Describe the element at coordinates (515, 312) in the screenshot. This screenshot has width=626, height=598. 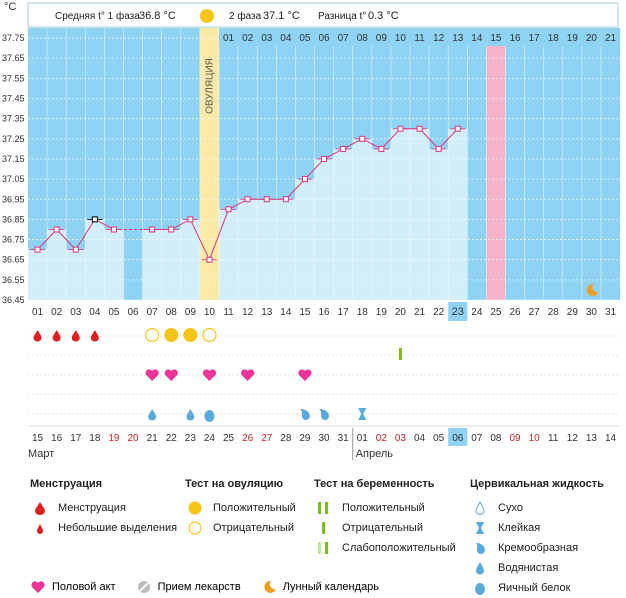
I see `cycle-day-label: 26` at that location.